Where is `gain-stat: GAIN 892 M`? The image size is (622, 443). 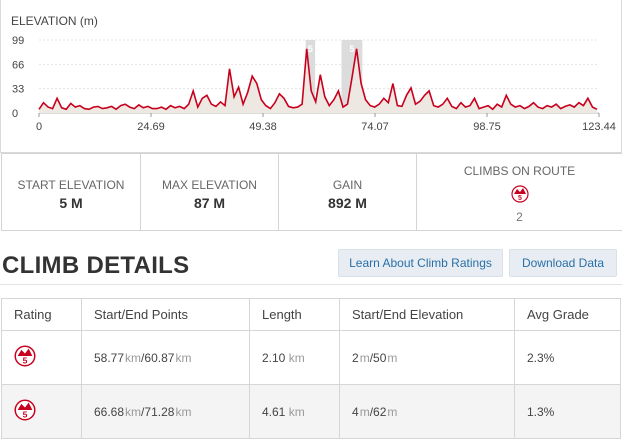 gain-stat: GAIN 892 M is located at coordinates (348, 192).